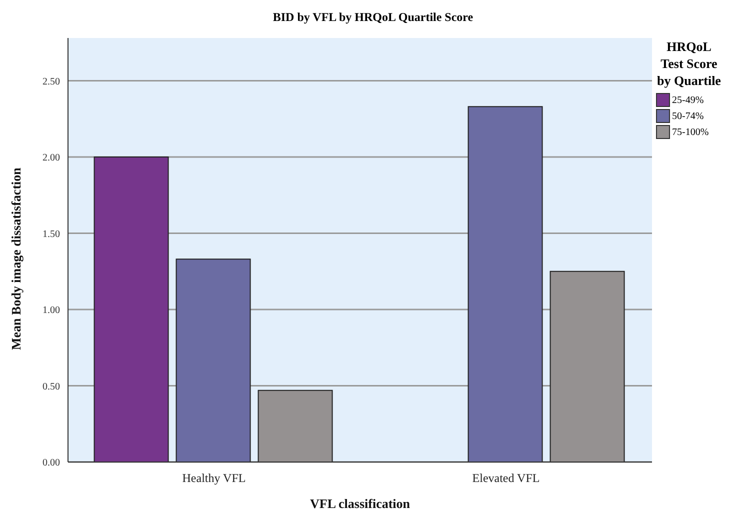 This screenshot has width=730, height=523. Describe the element at coordinates (689, 63) in the screenshot. I see `legend-title: HRQoL Test Score by Quartile` at that location.